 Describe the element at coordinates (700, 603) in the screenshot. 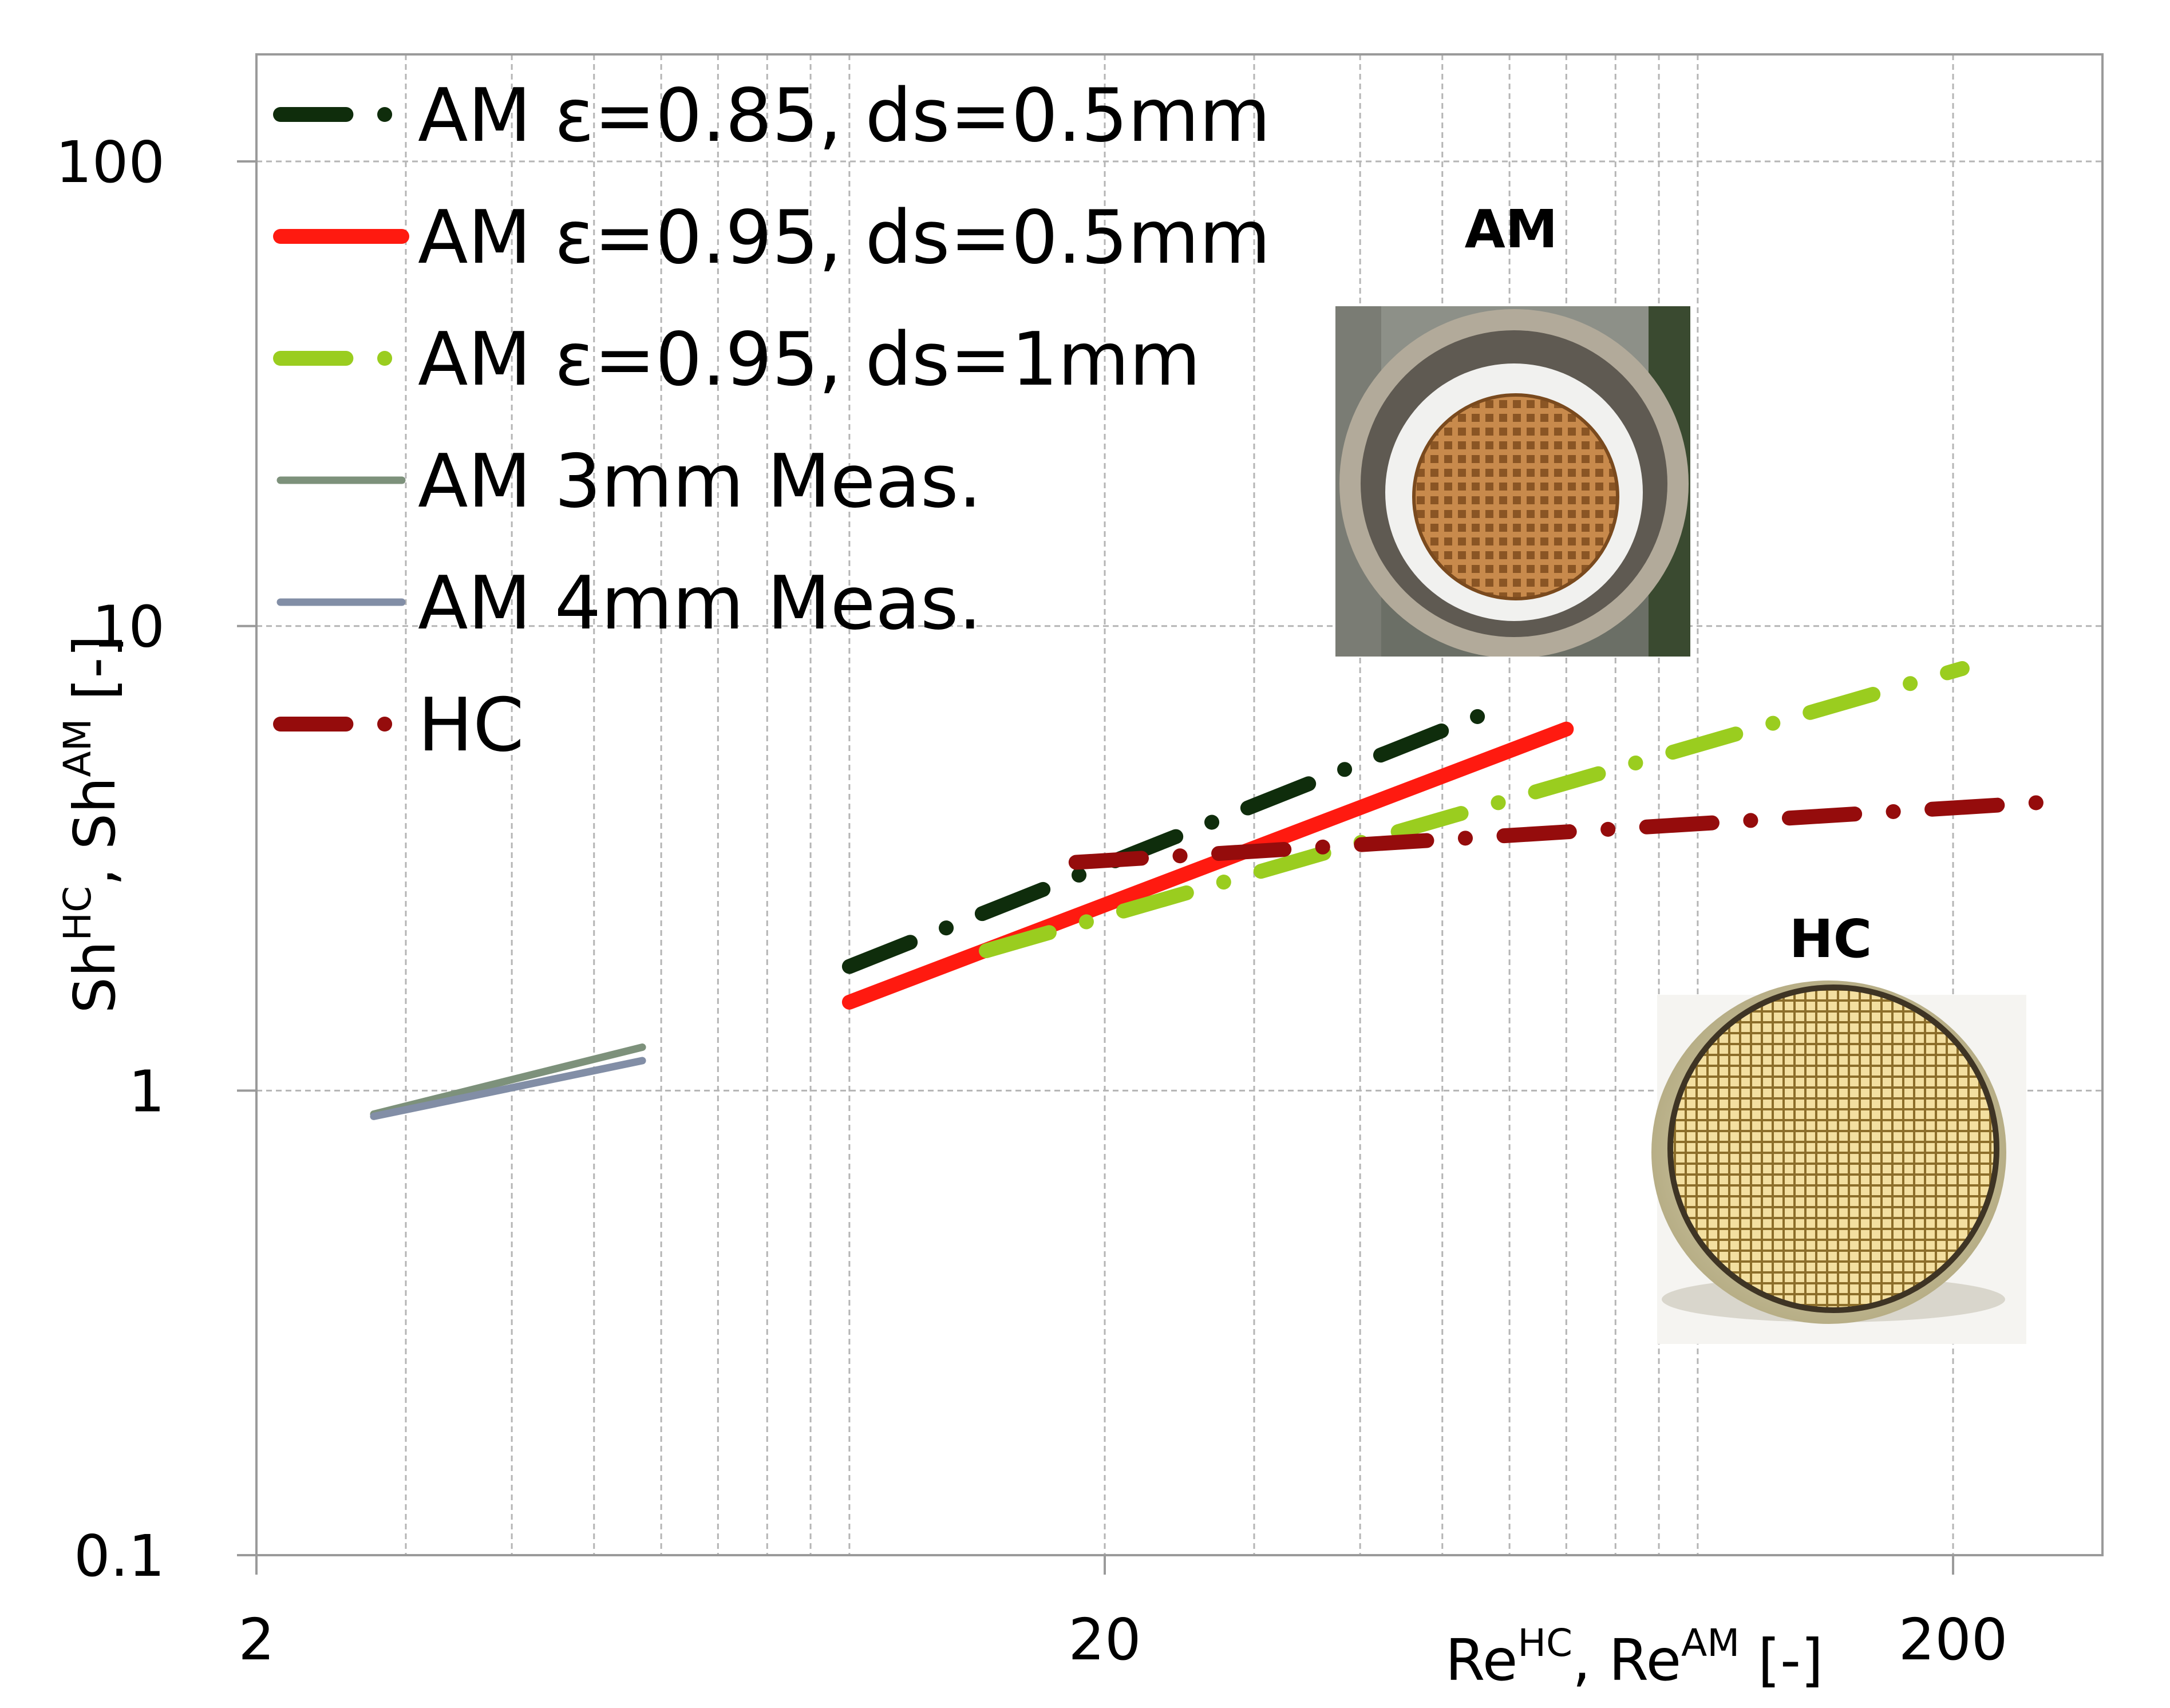

I see `legend-label-4: AM 4mm Meas.` at that location.